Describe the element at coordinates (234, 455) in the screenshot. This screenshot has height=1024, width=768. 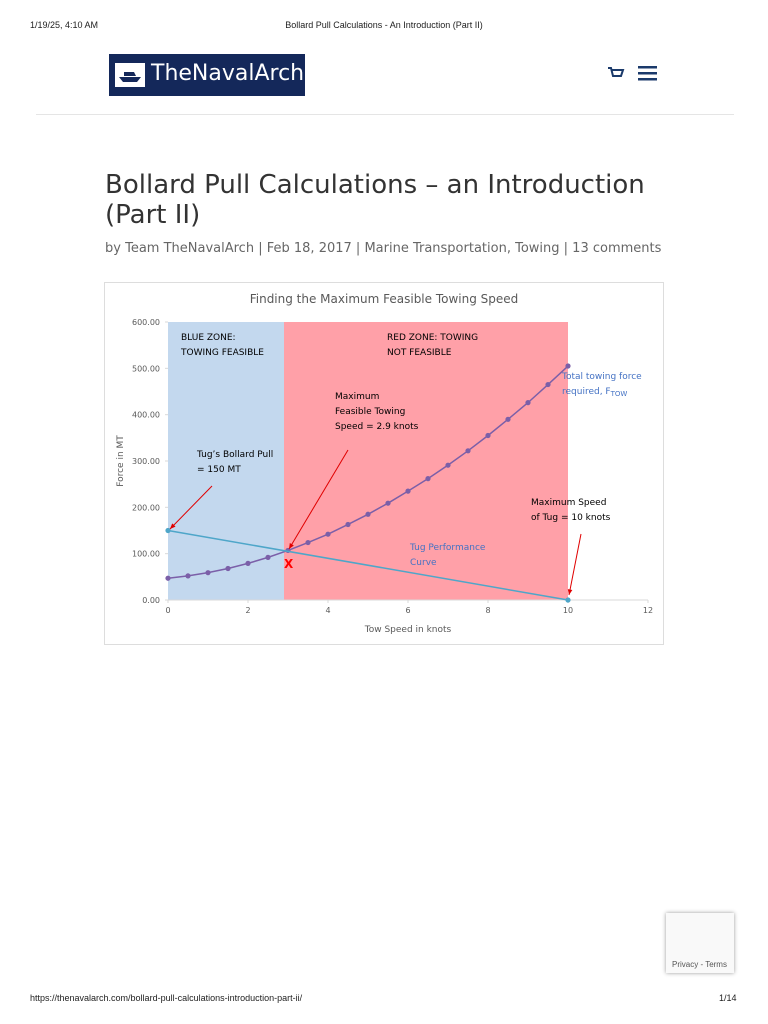
I see `annotation-line: Tug’s Bollard Pull` at that location.